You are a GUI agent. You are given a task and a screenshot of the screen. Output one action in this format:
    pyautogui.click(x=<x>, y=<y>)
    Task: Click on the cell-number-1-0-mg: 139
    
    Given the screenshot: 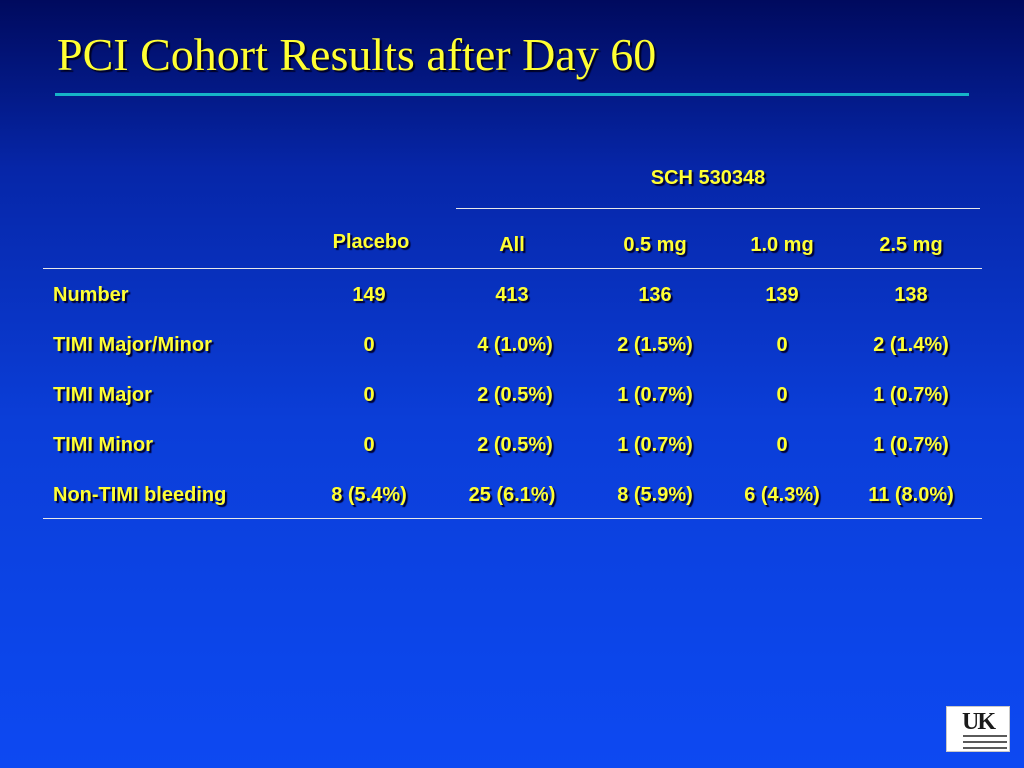 What is the action you would take?
    pyautogui.click(x=782, y=295)
    